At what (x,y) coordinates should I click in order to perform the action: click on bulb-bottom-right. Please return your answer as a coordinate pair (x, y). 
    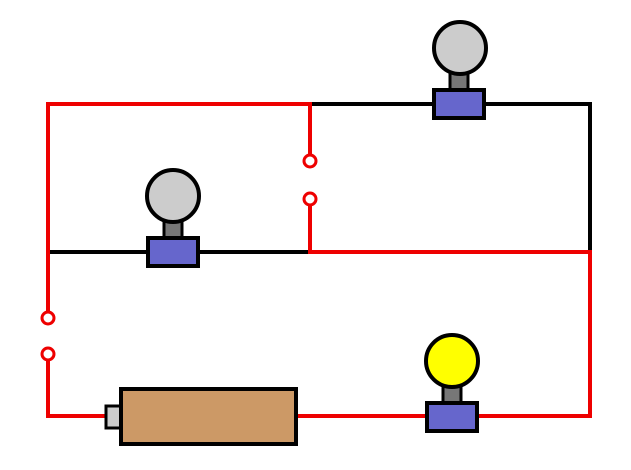
    Looking at the image, I should click on (452, 383).